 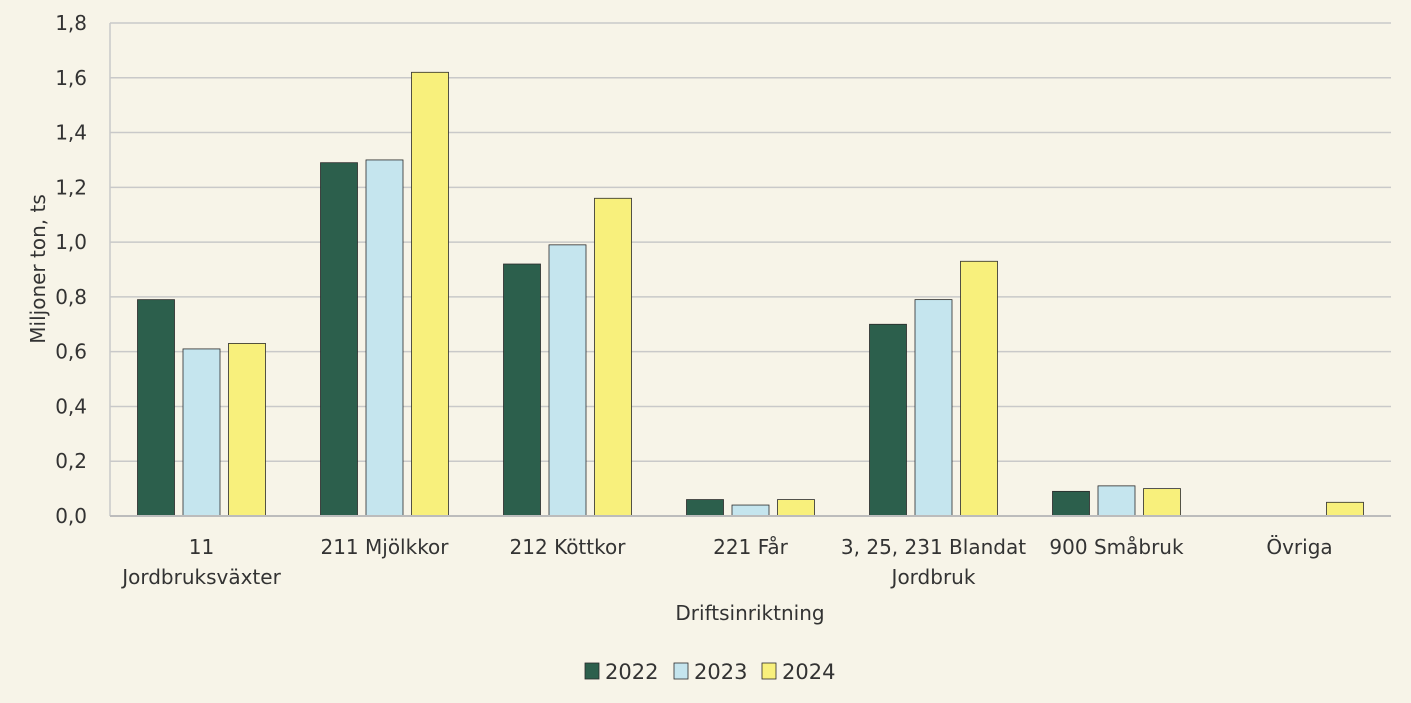 I want to click on y-tick-label: 0,4, so click(x=71, y=406).